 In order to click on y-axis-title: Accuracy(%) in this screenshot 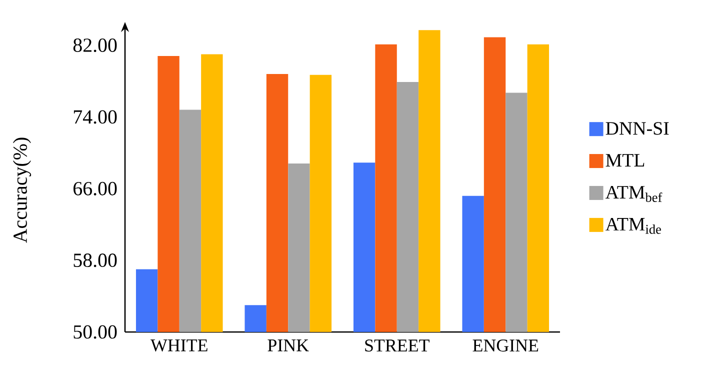, I will do `click(22, 190)`.